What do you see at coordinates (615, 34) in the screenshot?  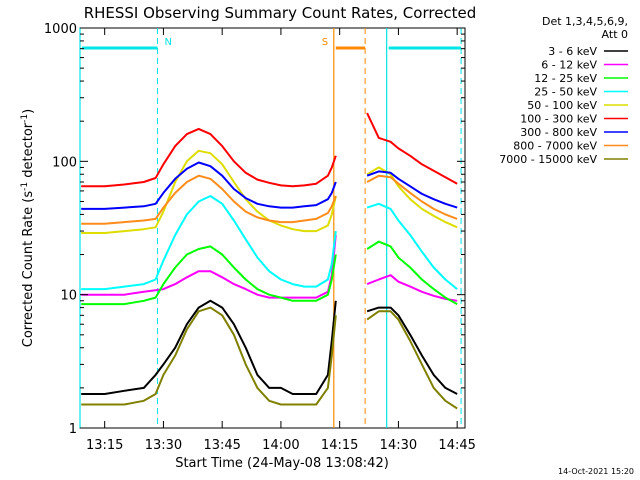 I see `detectors-line-2: Att 0` at bounding box center [615, 34].